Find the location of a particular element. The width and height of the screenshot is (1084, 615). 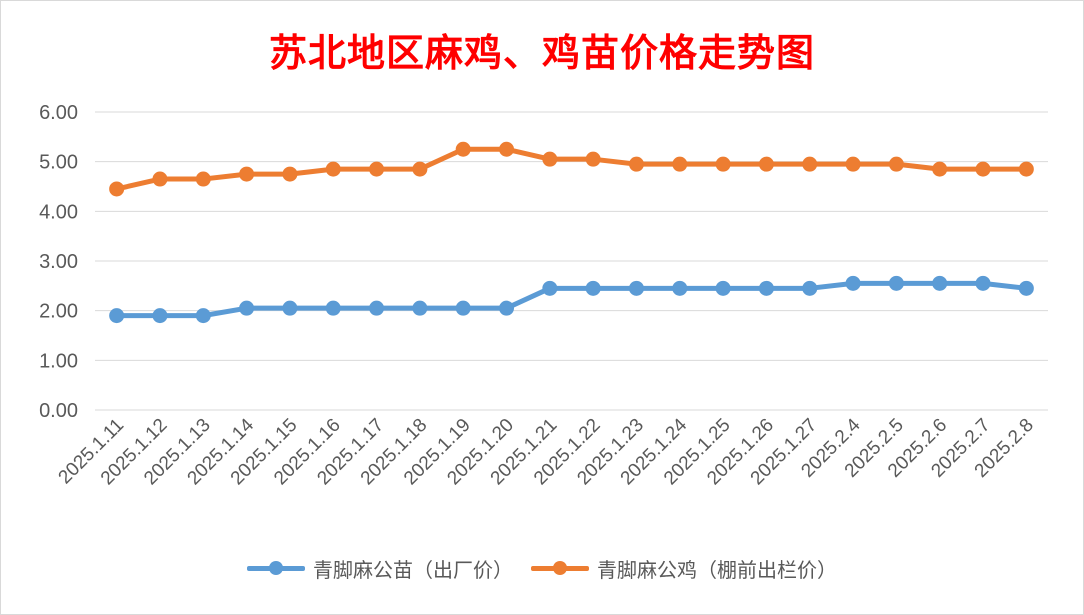

legend-dot-rooster is located at coordinates (560, 568).